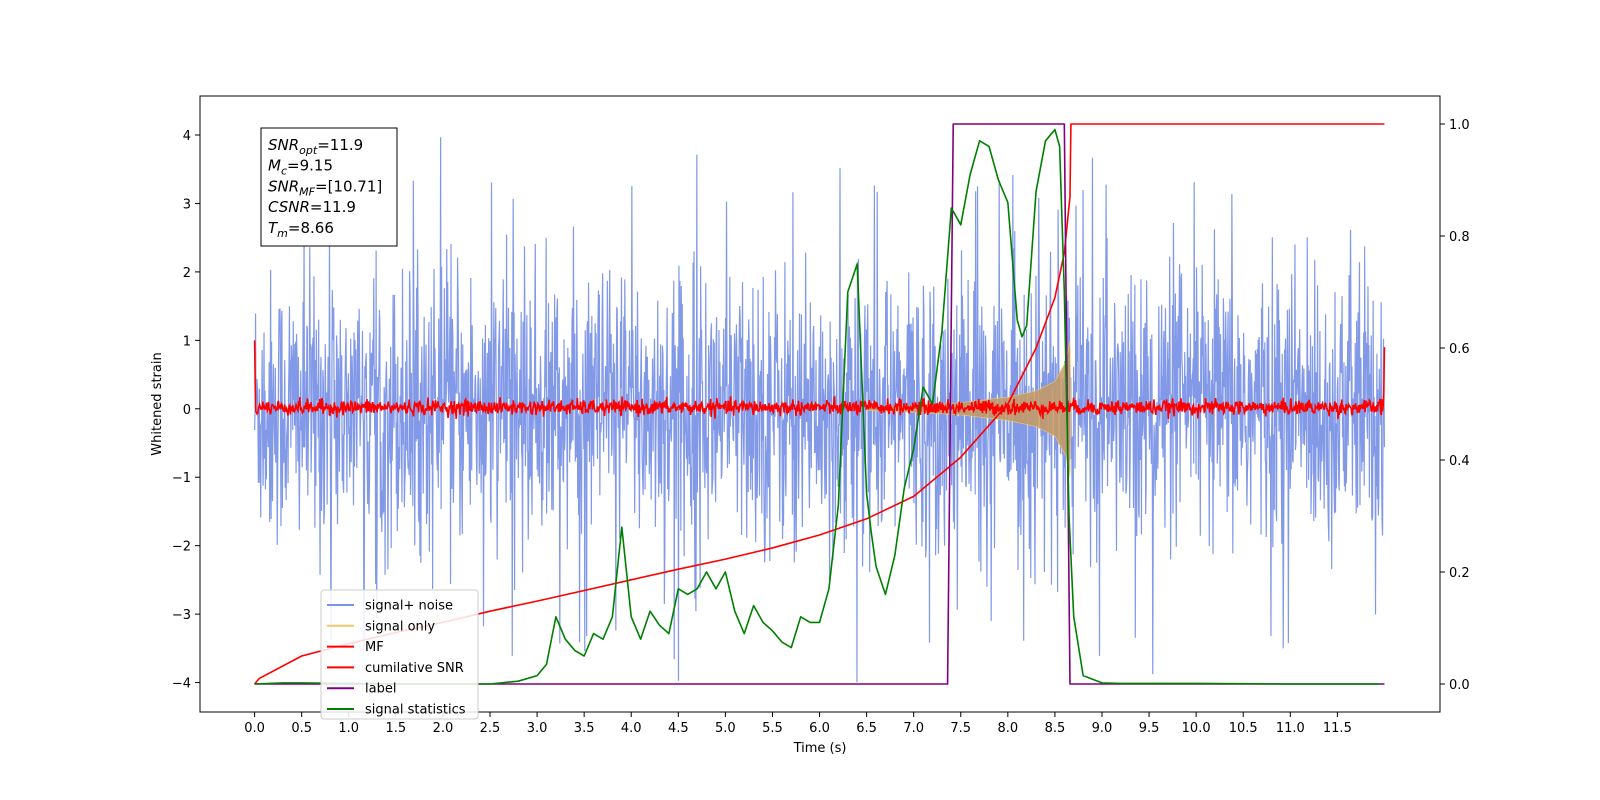  Describe the element at coordinates (415, 710) in the screenshot. I see `legend-label: signal statistics` at that location.